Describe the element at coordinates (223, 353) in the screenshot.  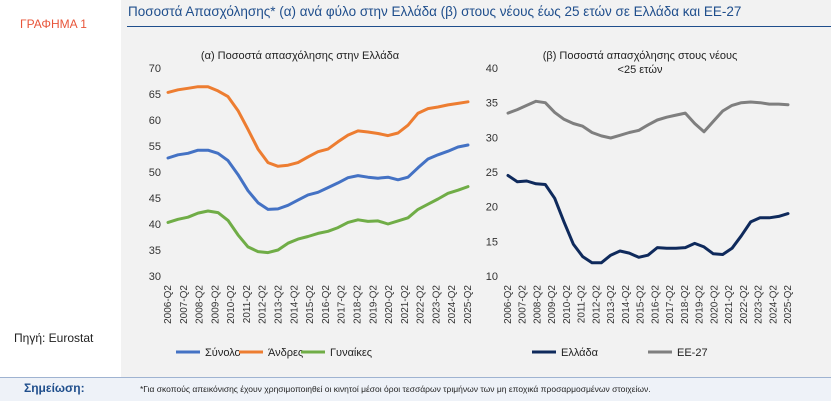
I see `legend-label: Σύνολο` at that location.